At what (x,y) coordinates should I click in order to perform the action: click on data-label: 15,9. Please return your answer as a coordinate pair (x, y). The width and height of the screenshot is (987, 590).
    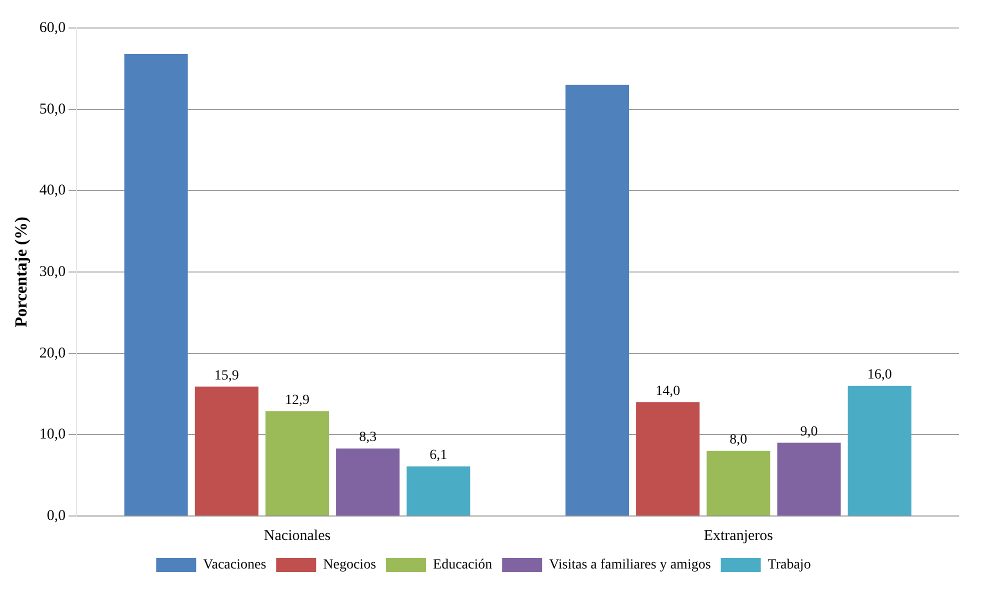
    Looking at the image, I should click on (226, 376).